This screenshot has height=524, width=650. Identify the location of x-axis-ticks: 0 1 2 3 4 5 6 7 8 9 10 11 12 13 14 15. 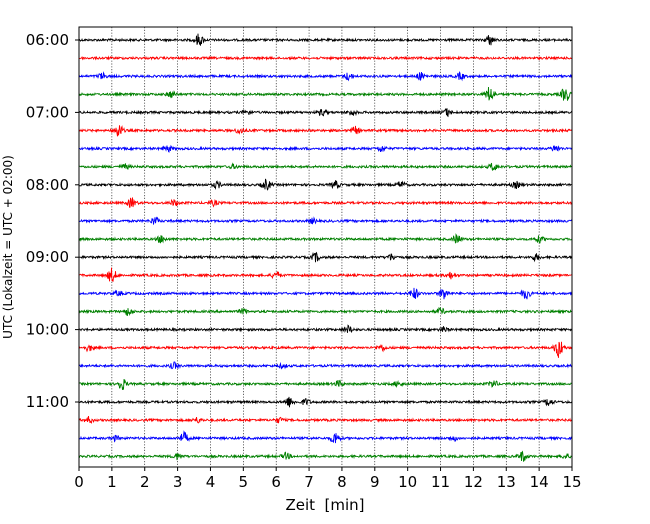
(328, 479).